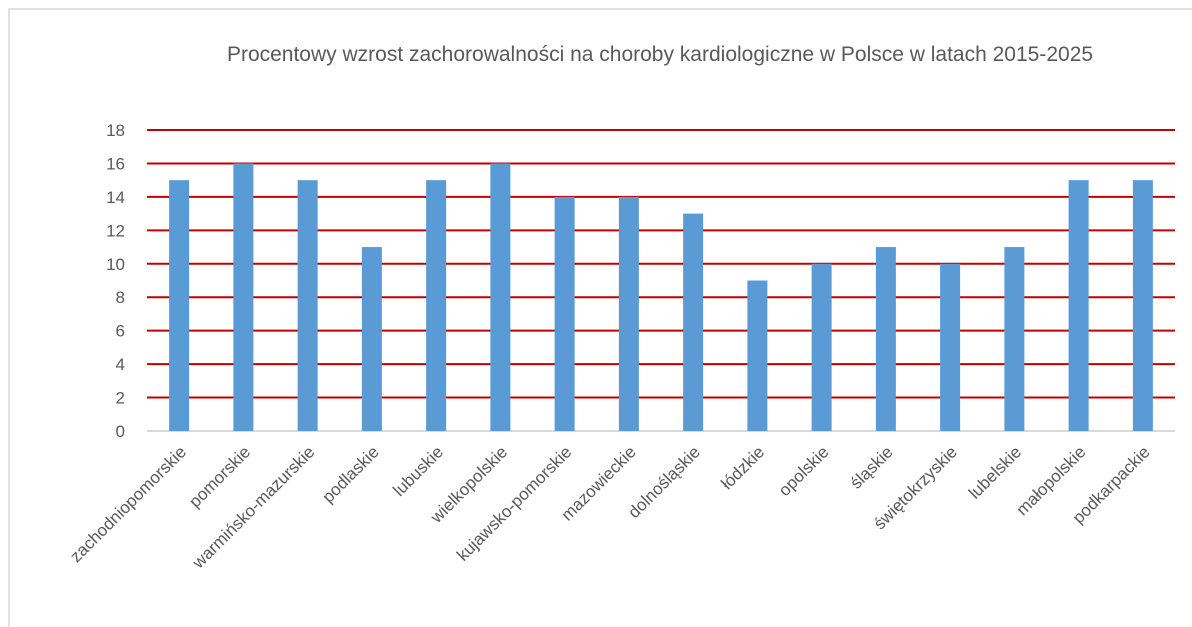 The height and width of the screenshot is (627, 1192). Describe the element at coordinates (115, 130) in the screenshot. I see `y-tick-label: 18` at that location.